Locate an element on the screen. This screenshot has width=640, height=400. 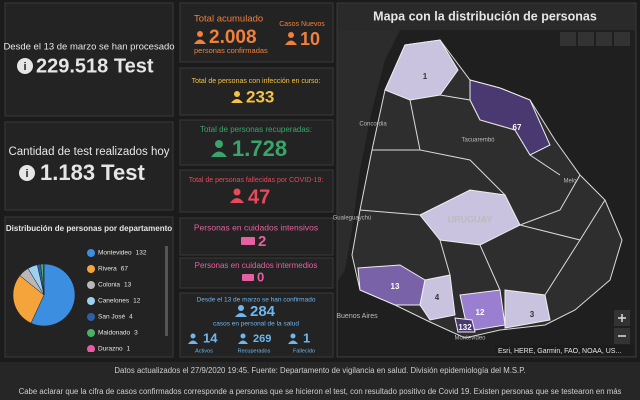
breakdown: 14 Activos 269 Recuperados 1 Fallecido is located at coordinates (251, 342).